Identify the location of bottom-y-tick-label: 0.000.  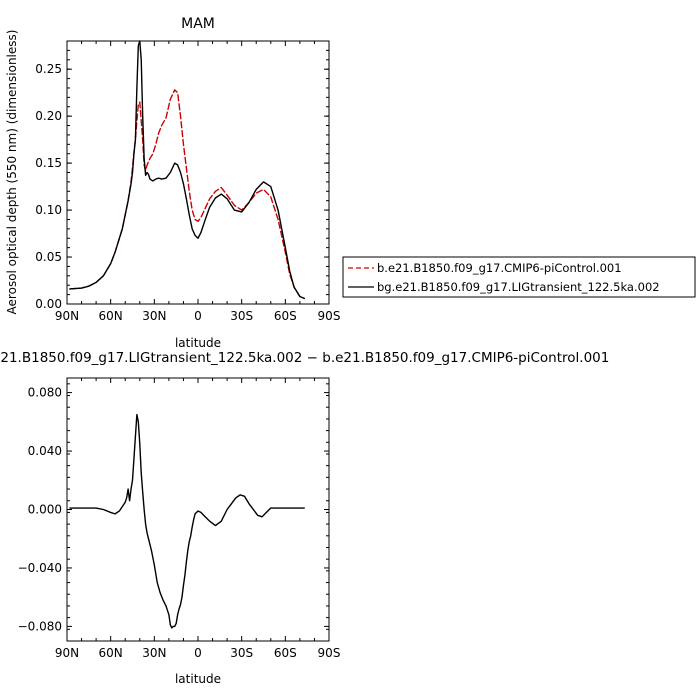
(45, 510).